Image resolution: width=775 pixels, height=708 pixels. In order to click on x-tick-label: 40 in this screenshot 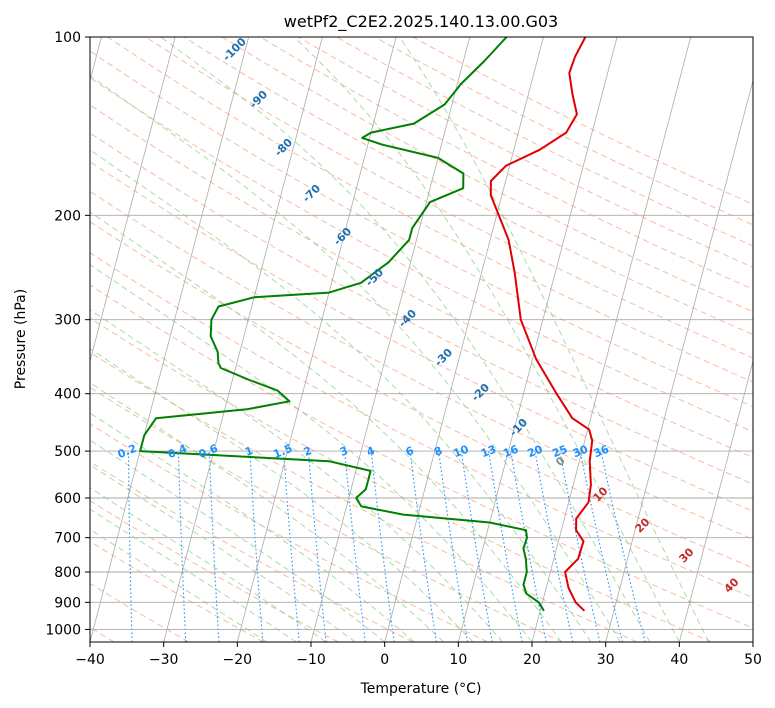, I will do `click(679, 660)`.